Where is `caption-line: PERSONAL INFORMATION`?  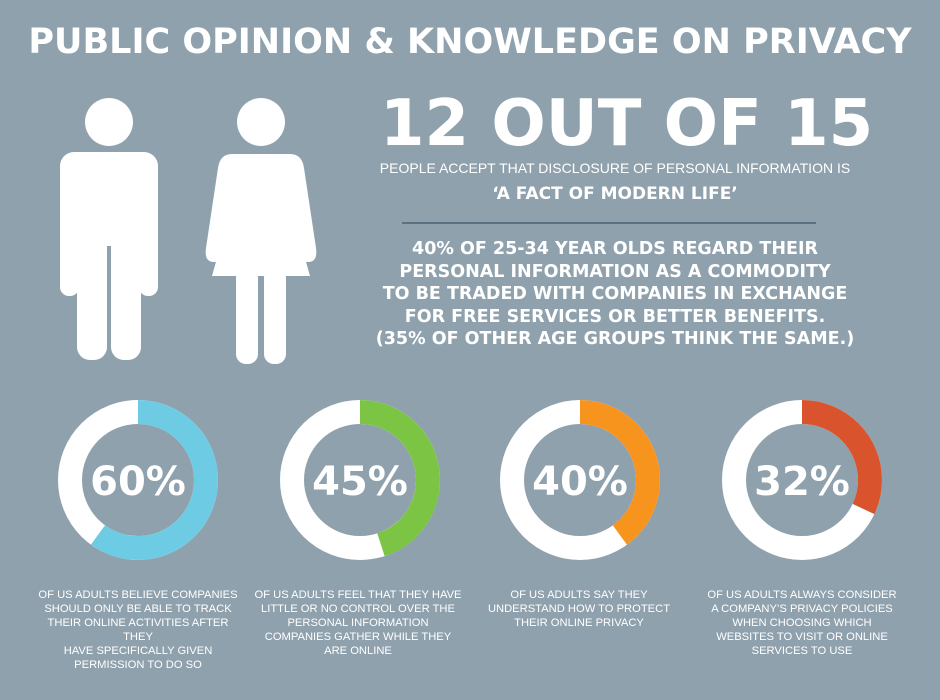 caption-line: PERSONAL INFORMATION is located at coordinates (358, 623).